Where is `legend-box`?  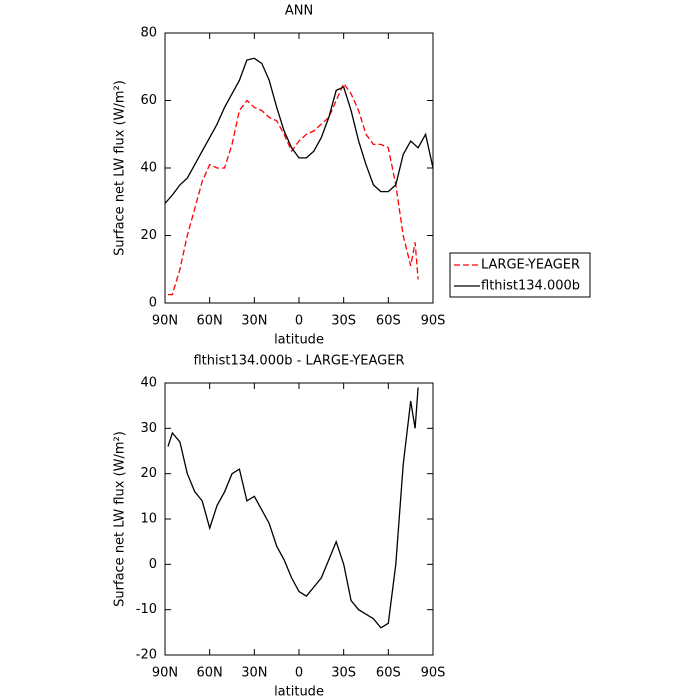
legend-box is located at coordinates (520, 275).